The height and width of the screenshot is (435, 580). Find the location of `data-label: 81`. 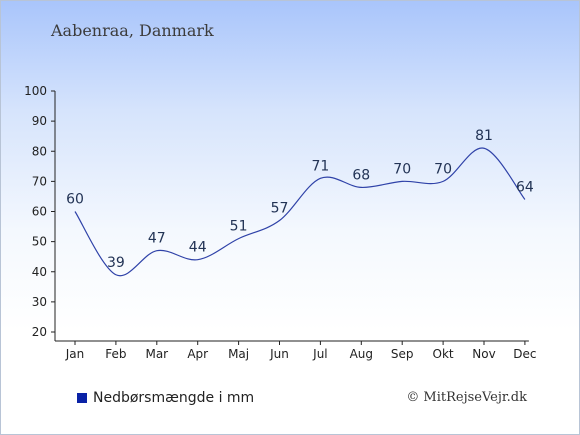

data-label: 81 is located at coordinates (484, 136).